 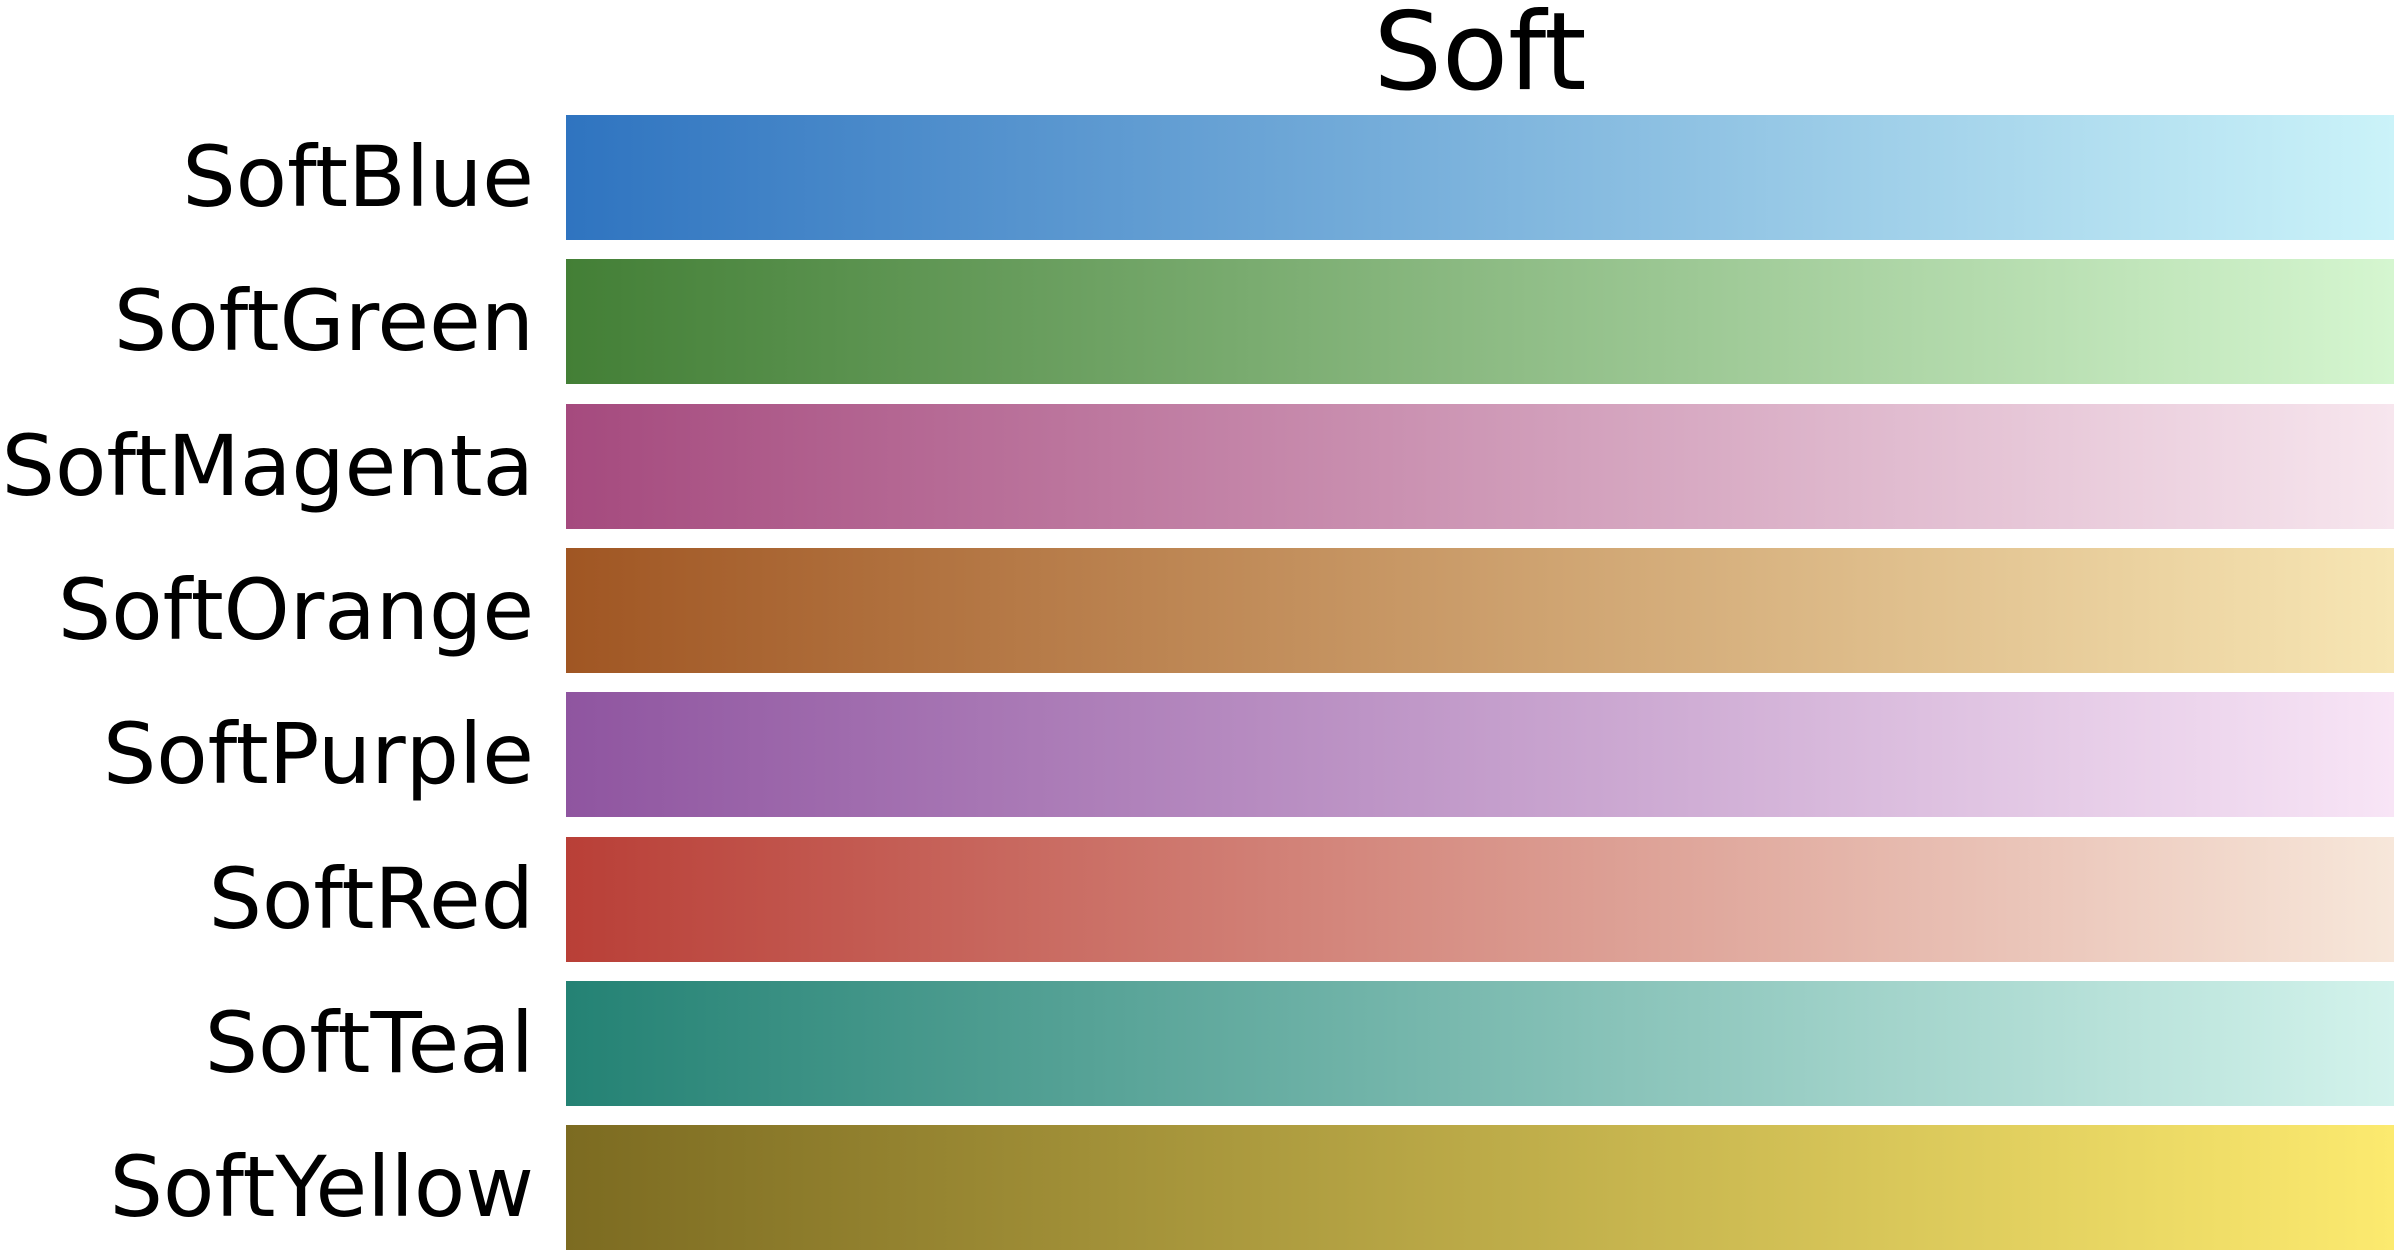 I want to click on row-label-softgreen: SoftGreen, so click(x=323, y=321).